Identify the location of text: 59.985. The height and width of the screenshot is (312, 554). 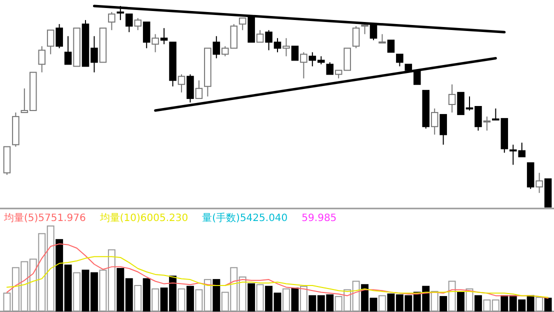
(319, 218).